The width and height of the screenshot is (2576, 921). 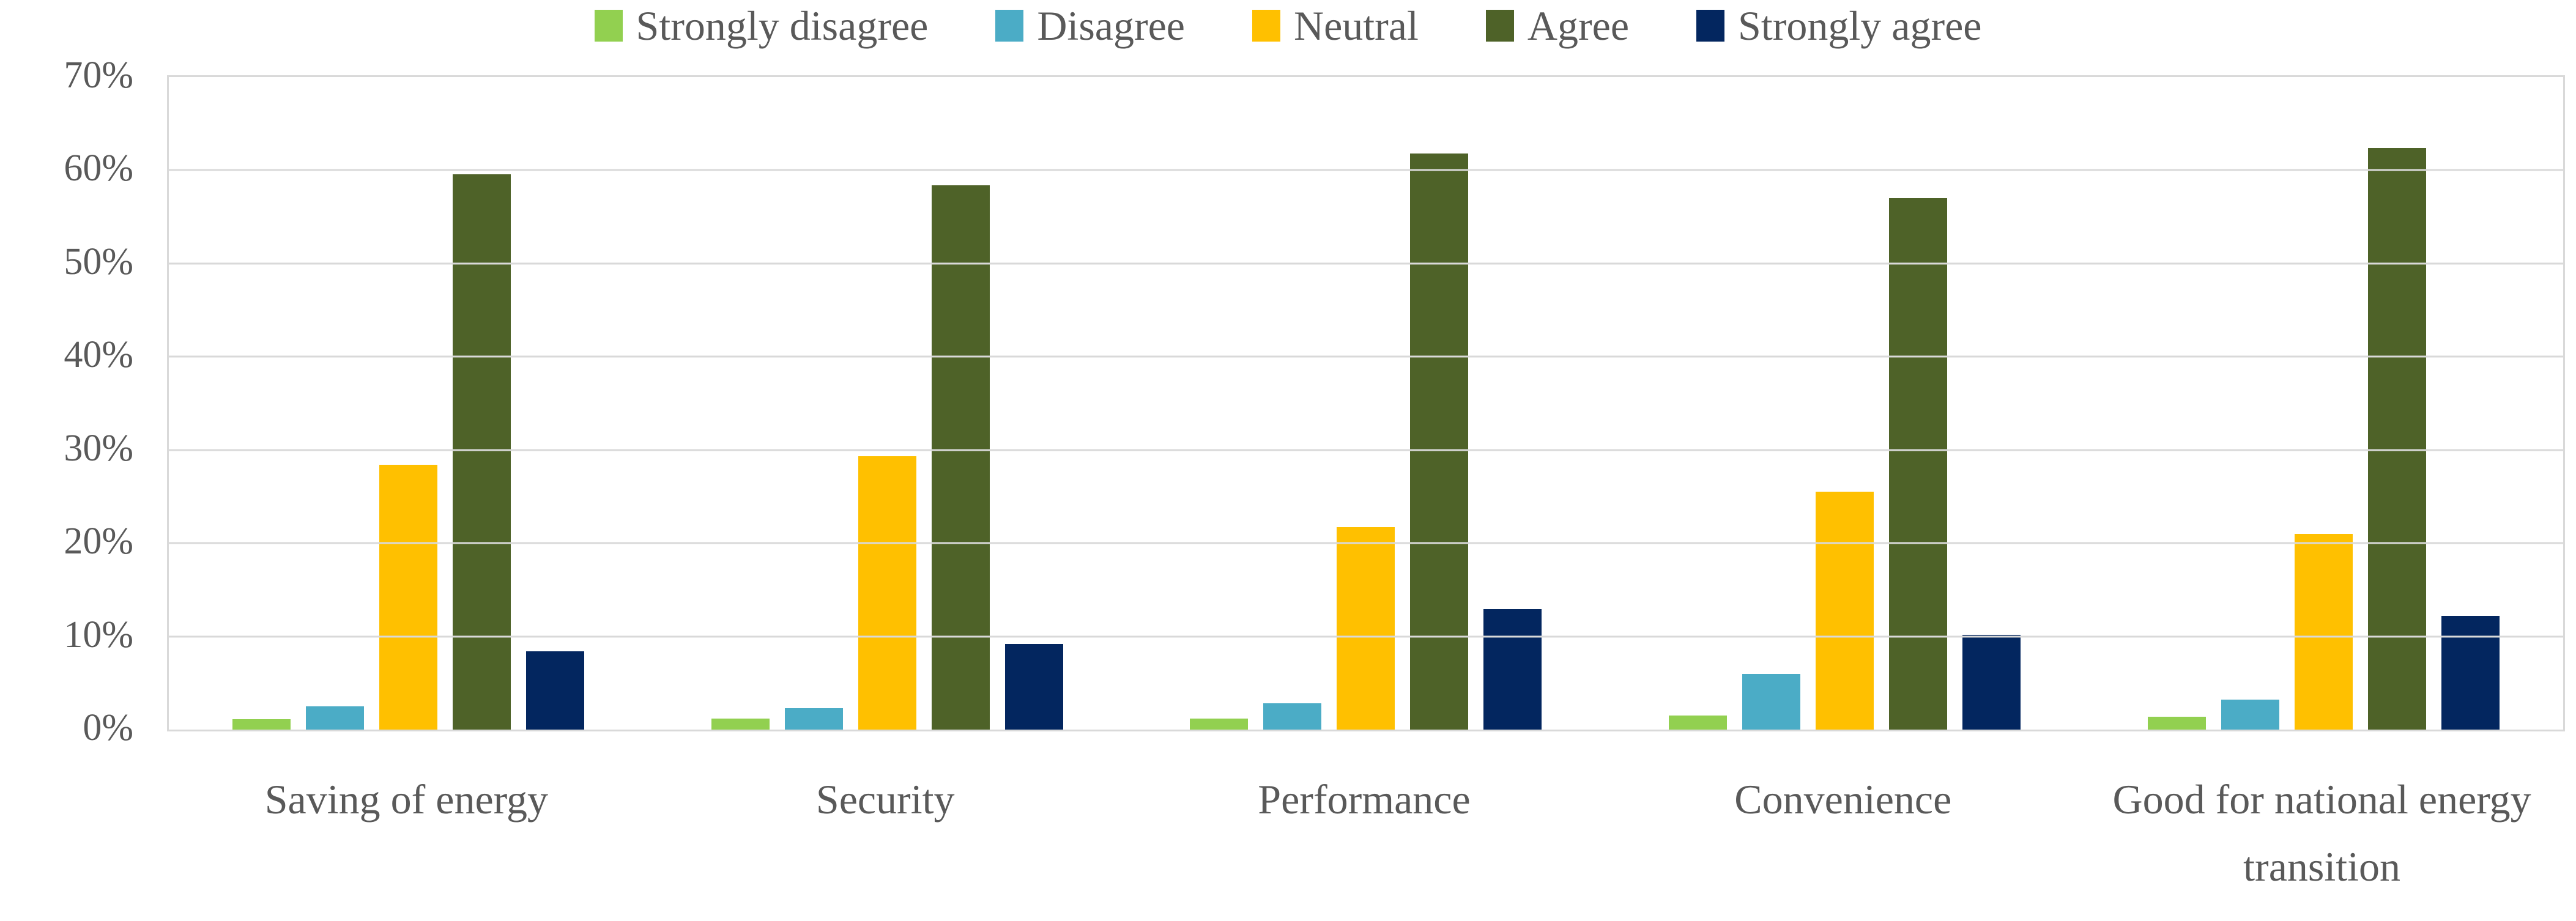 What do you see at coordinates (108, 728) in the screenshot?
I see `y-tick-label: 0%` at bounding box center [108, 728].